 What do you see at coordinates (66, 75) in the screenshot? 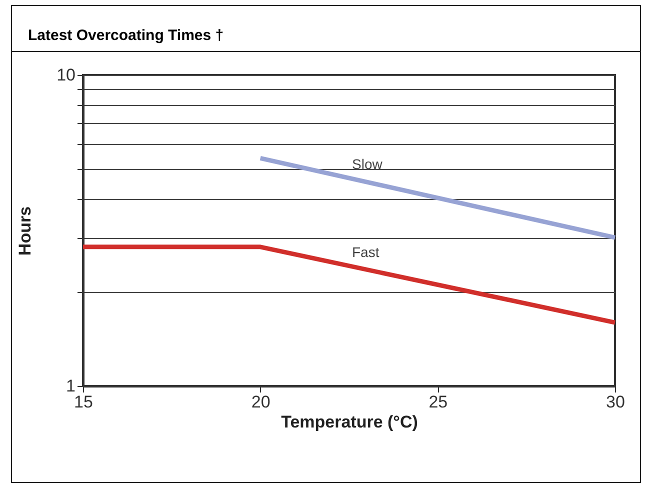
I see `y-tick-label: 10` at bounding box center [66, 75].